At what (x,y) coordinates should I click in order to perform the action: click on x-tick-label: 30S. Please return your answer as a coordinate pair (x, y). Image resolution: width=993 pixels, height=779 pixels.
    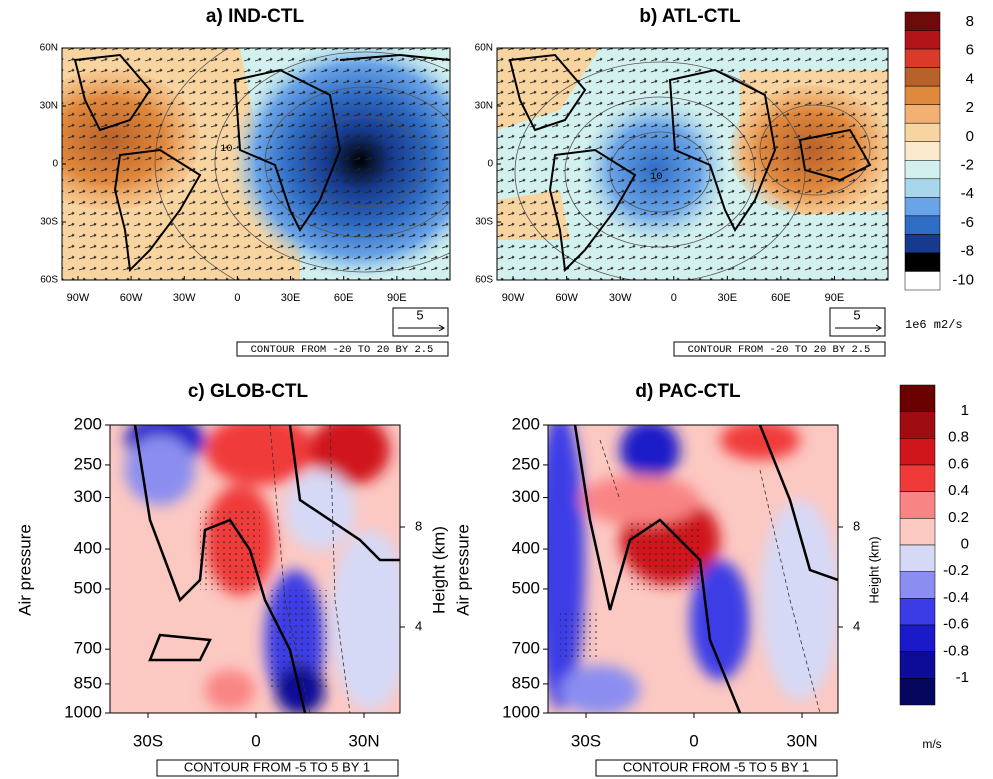
    Looking at the image, I should click on (148, 740).